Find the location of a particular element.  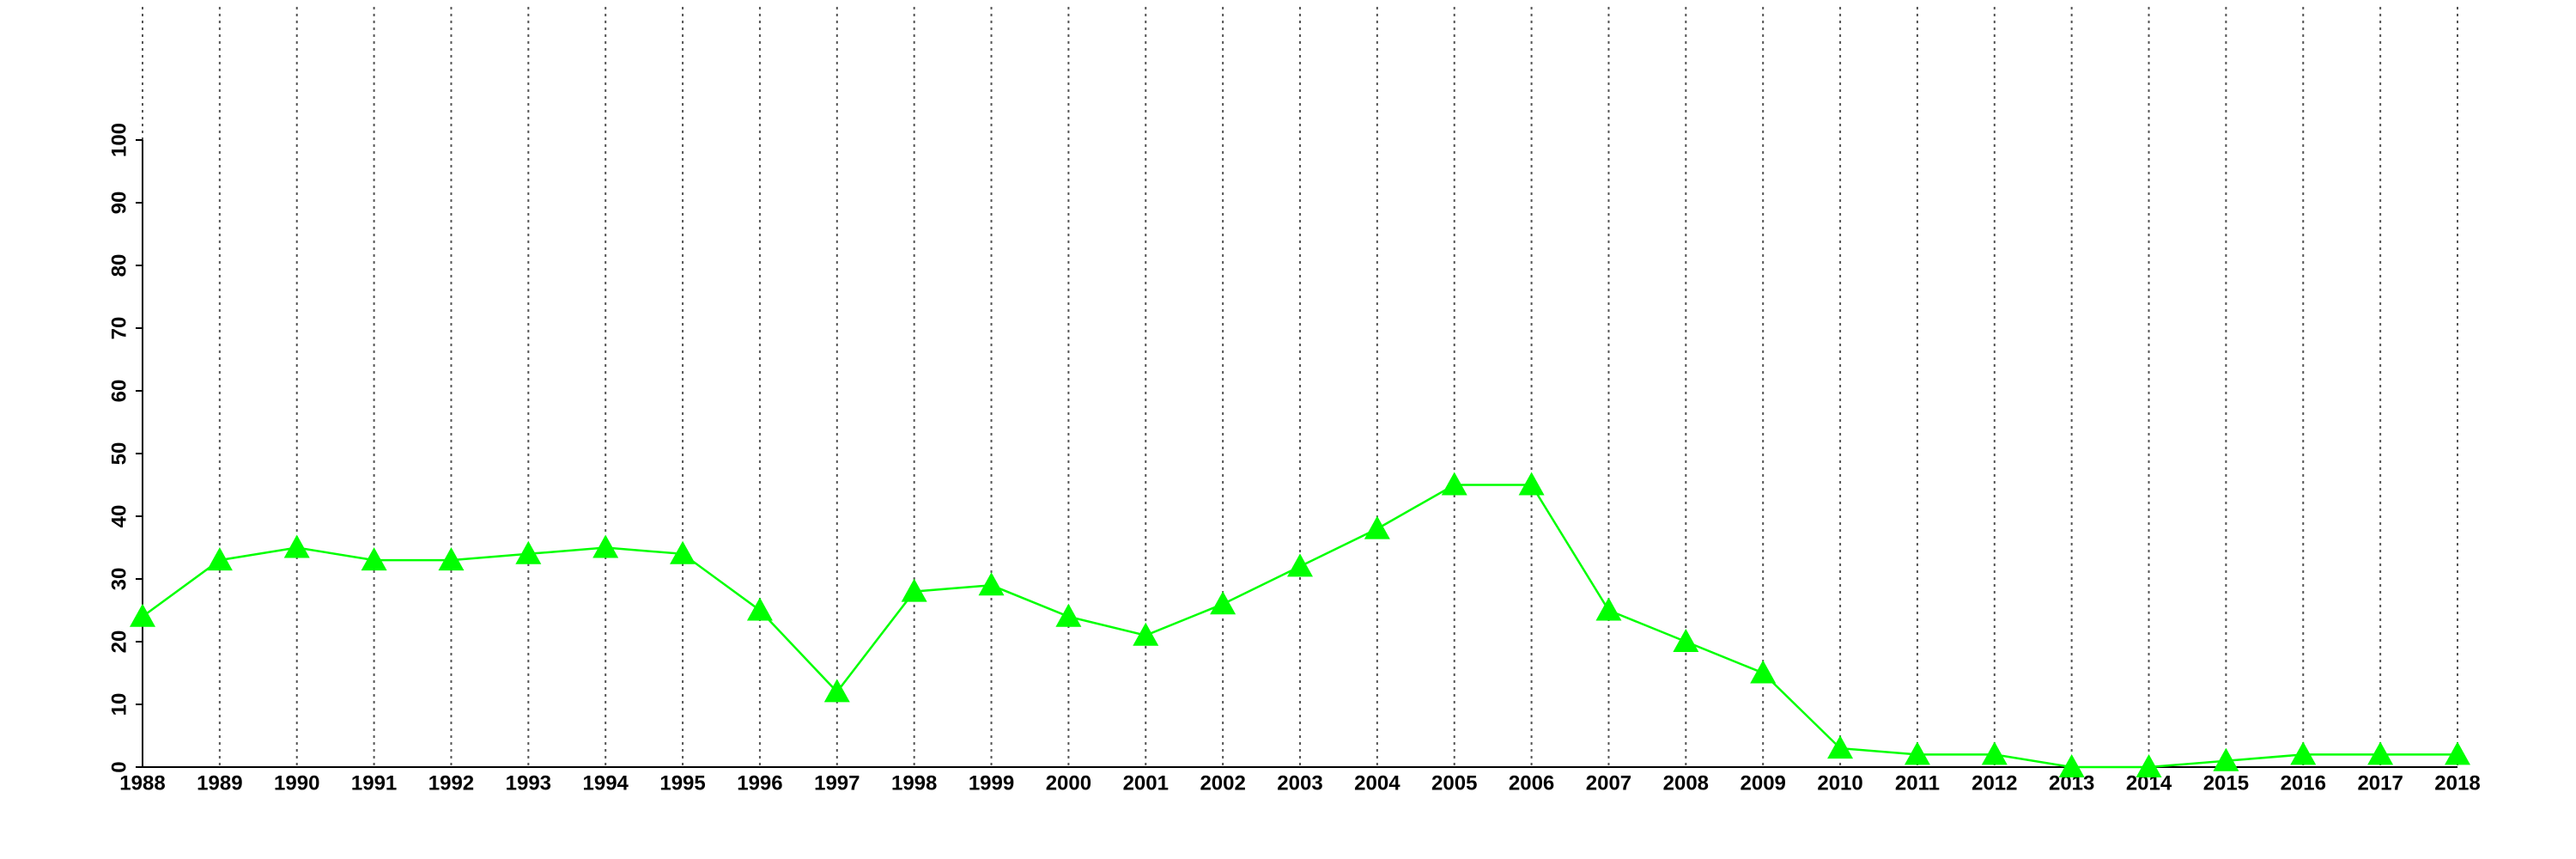

x-tick-label: 1993 is located at coordinates (528, 783).